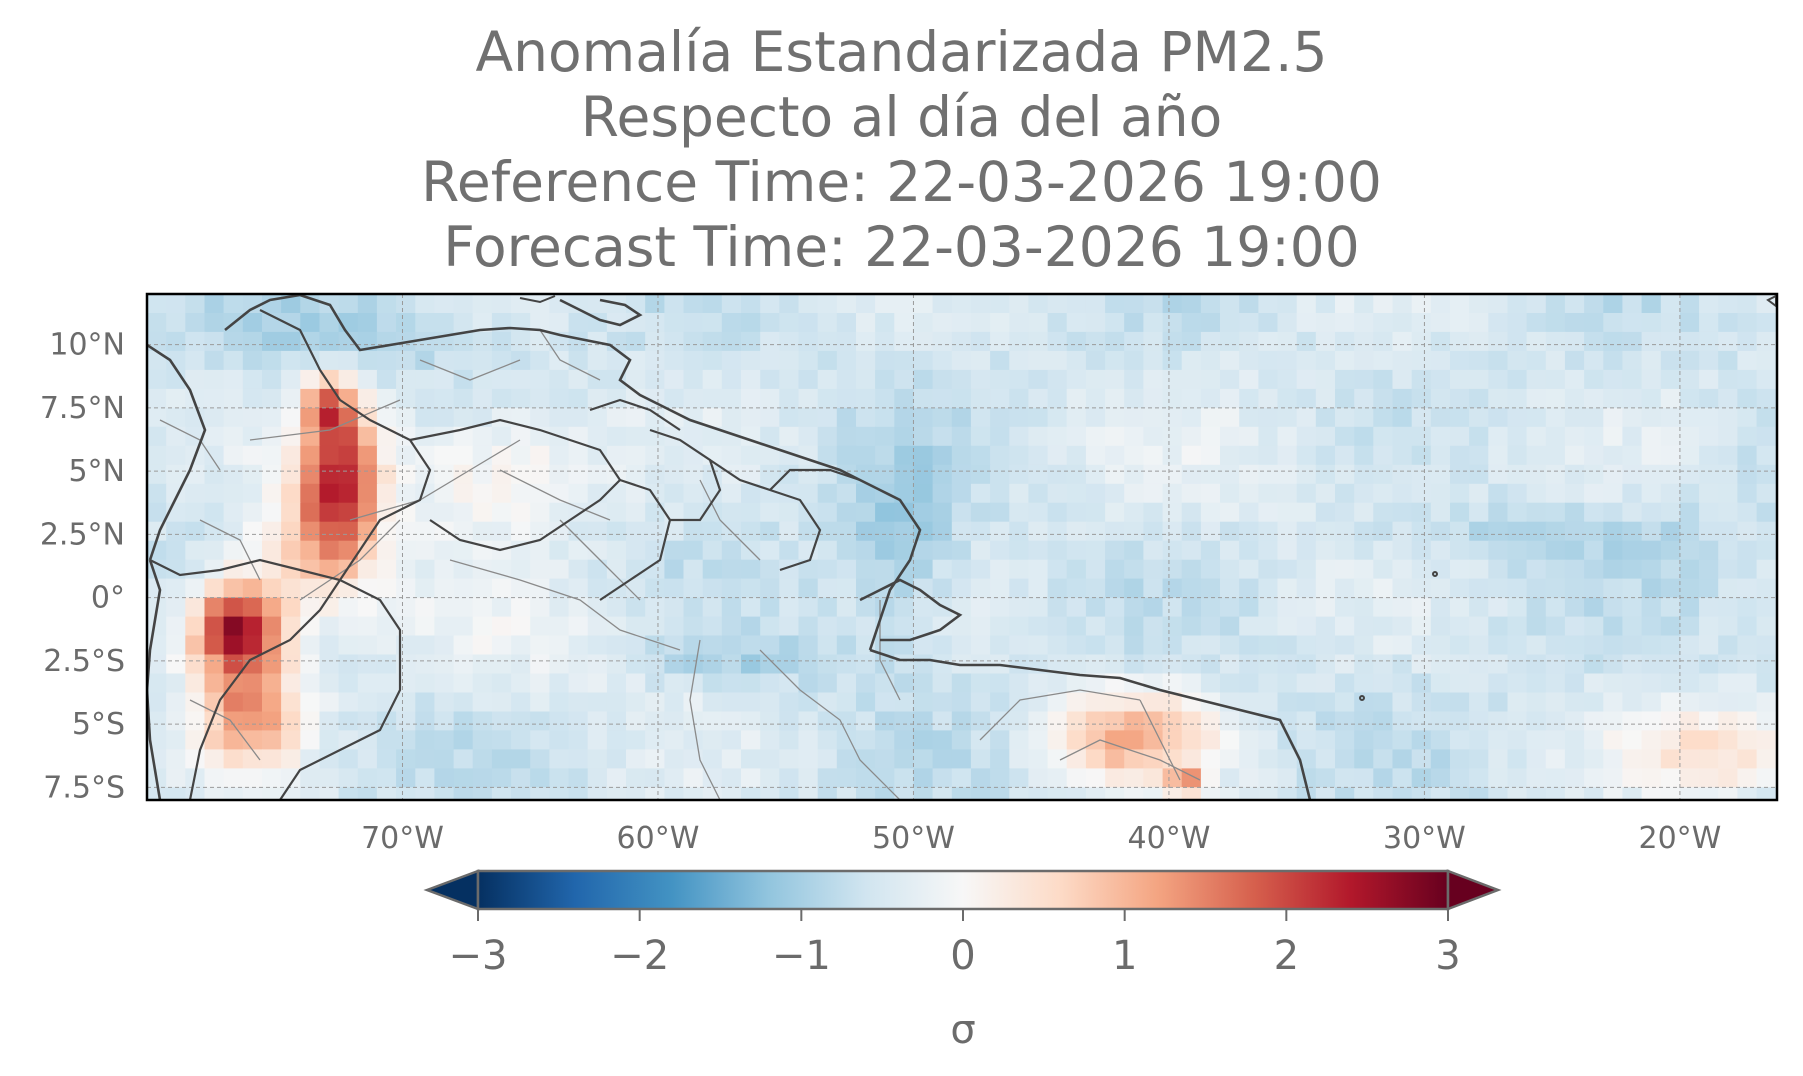 The width and height of the screenshot is (1803, 1076). I want to click on colorbar-tick-label: 1, so click(1124, 956).